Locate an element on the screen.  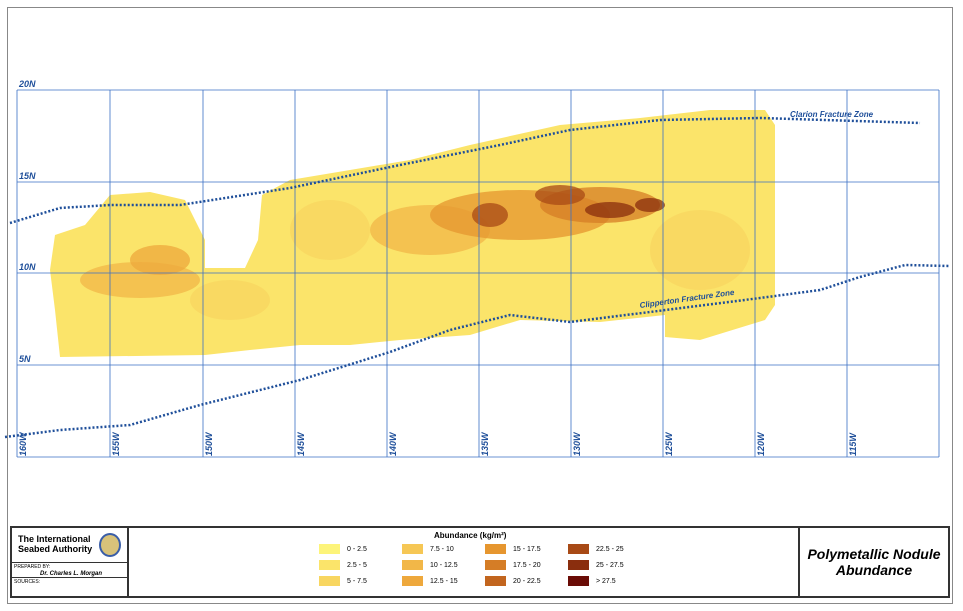
legend-item: 20 - 22.5 is located at coordinates (513, 581).